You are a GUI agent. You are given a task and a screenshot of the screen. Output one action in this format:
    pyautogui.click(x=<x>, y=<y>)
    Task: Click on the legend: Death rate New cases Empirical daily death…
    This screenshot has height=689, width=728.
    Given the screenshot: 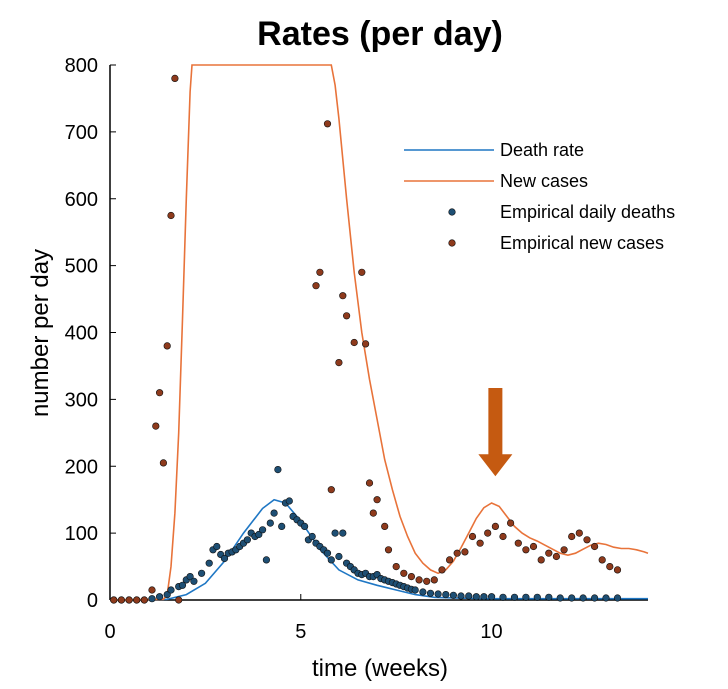 What is the action you would take?
    pyautogui.click(x=539, y=196)
    